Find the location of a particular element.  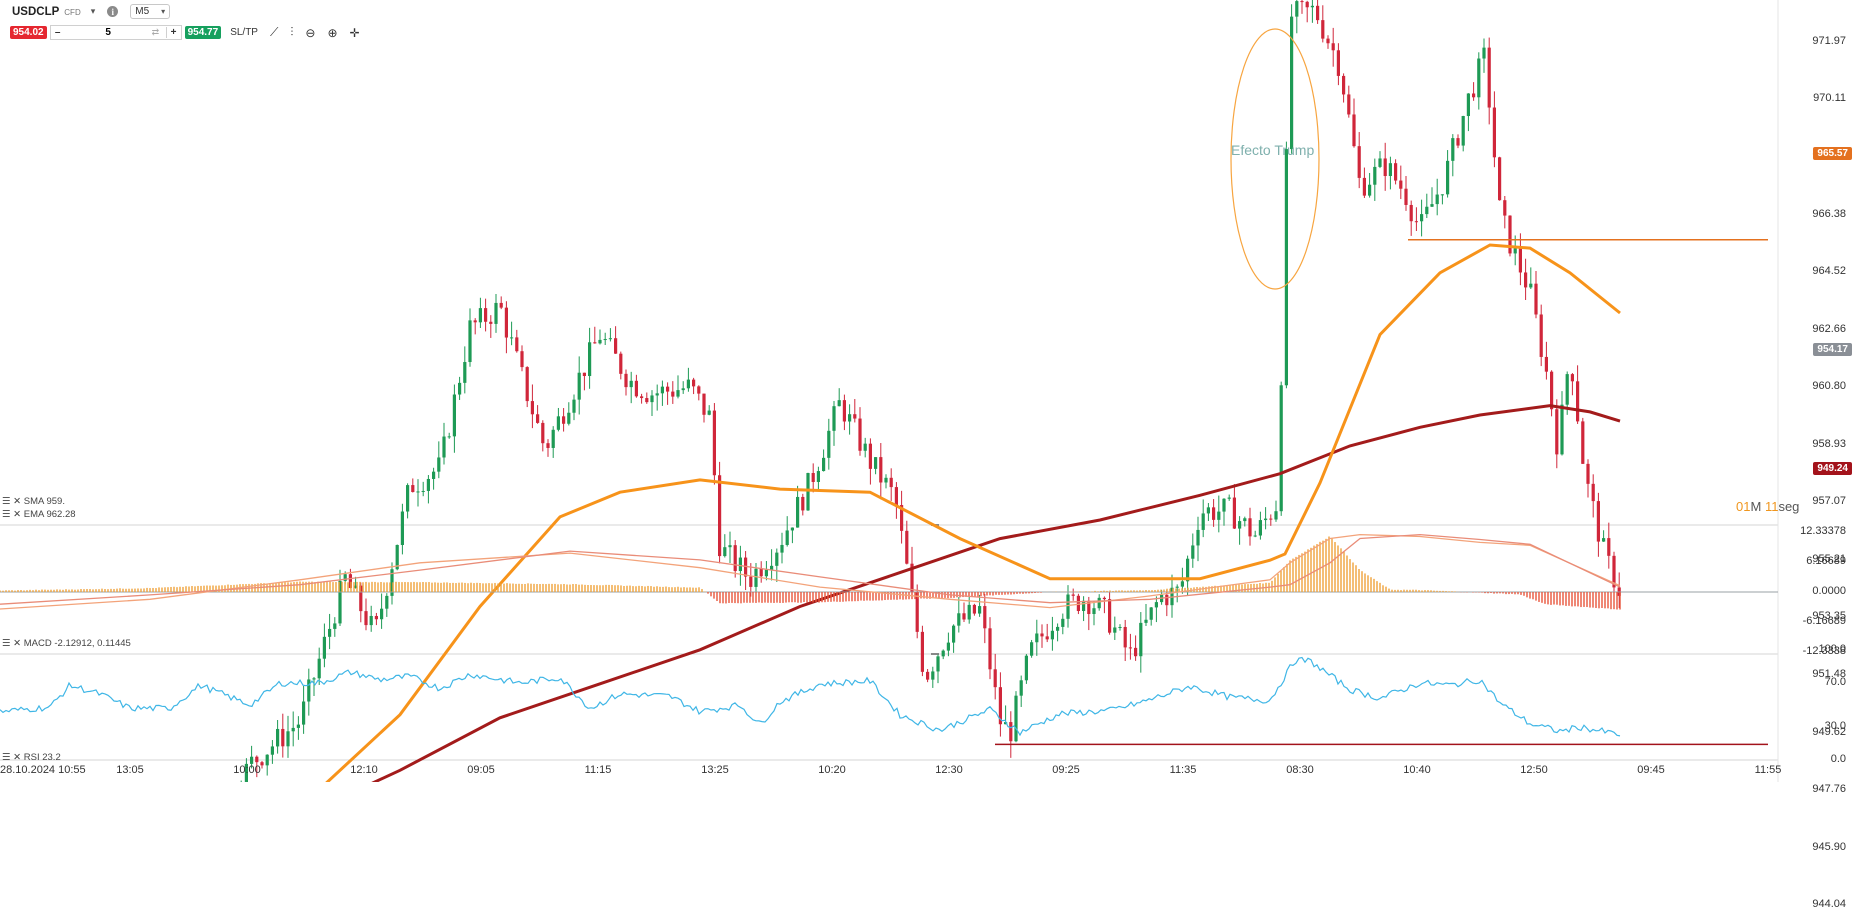

line-chart-icon: ⟋ is located at coordinates (274, 32).